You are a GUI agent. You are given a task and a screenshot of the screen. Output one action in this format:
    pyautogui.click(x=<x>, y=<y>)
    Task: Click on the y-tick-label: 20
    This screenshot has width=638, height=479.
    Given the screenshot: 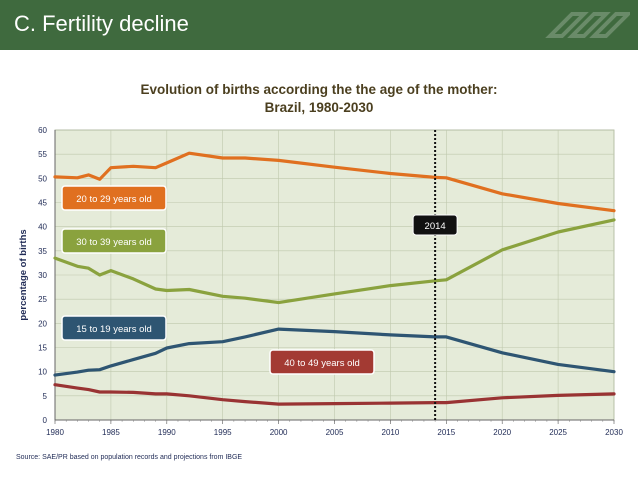 What is the action you would take?
    pyautogui.click(x=42, y=323)
    